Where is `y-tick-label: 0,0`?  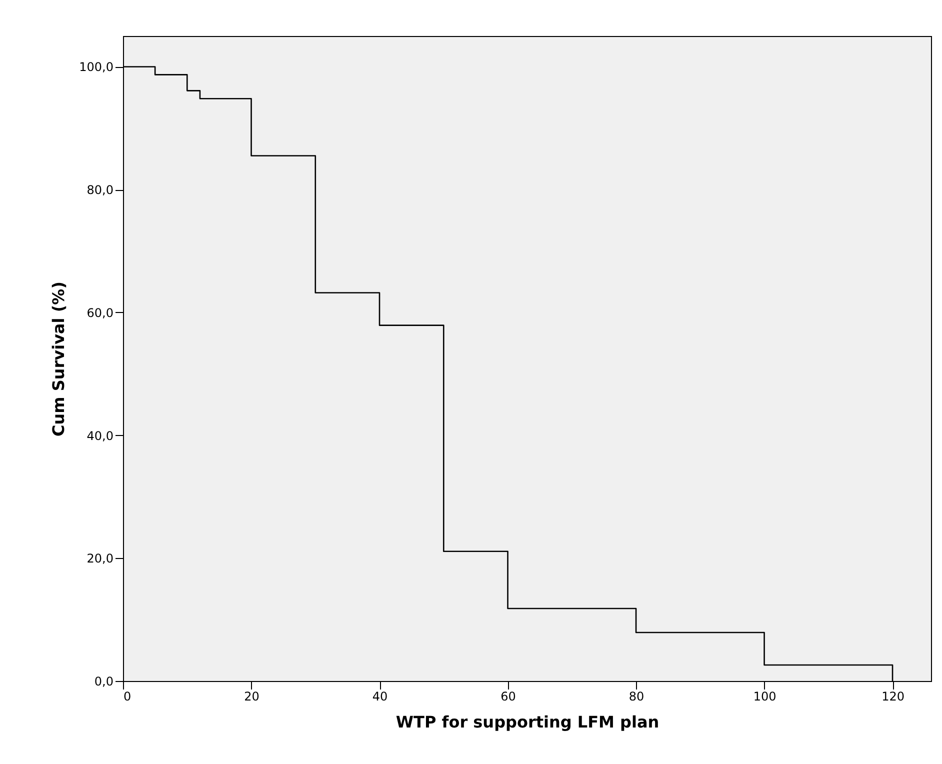 y-tick-label: 0,0 is located at coordinates (104, 681).